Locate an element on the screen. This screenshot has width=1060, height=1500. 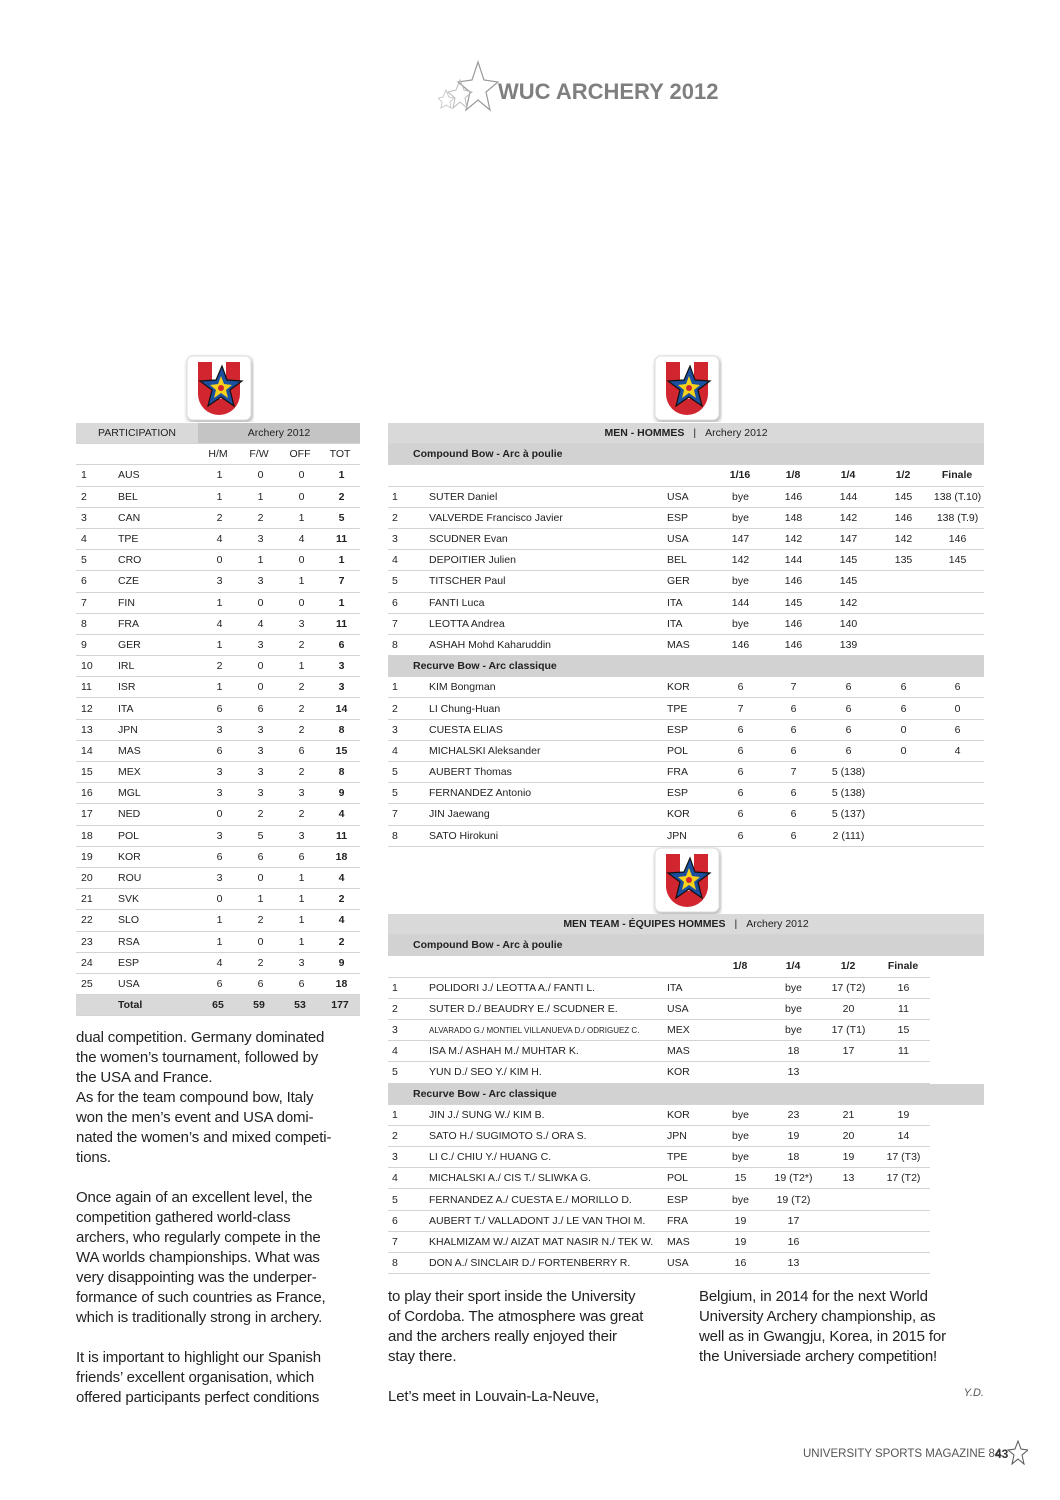
cell: ROU is located at coordinates (154, 878).